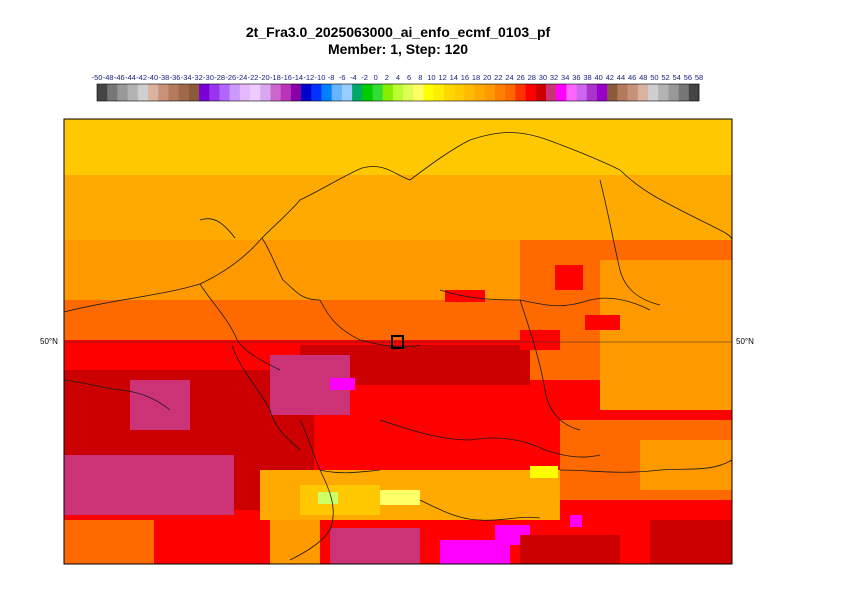 The height and width of the screenshot is (596, 842). What do you see at coordinates (487, 77) in the screenshot?
I see `legend-tick-label: 20` at bounding box center [487, 77].